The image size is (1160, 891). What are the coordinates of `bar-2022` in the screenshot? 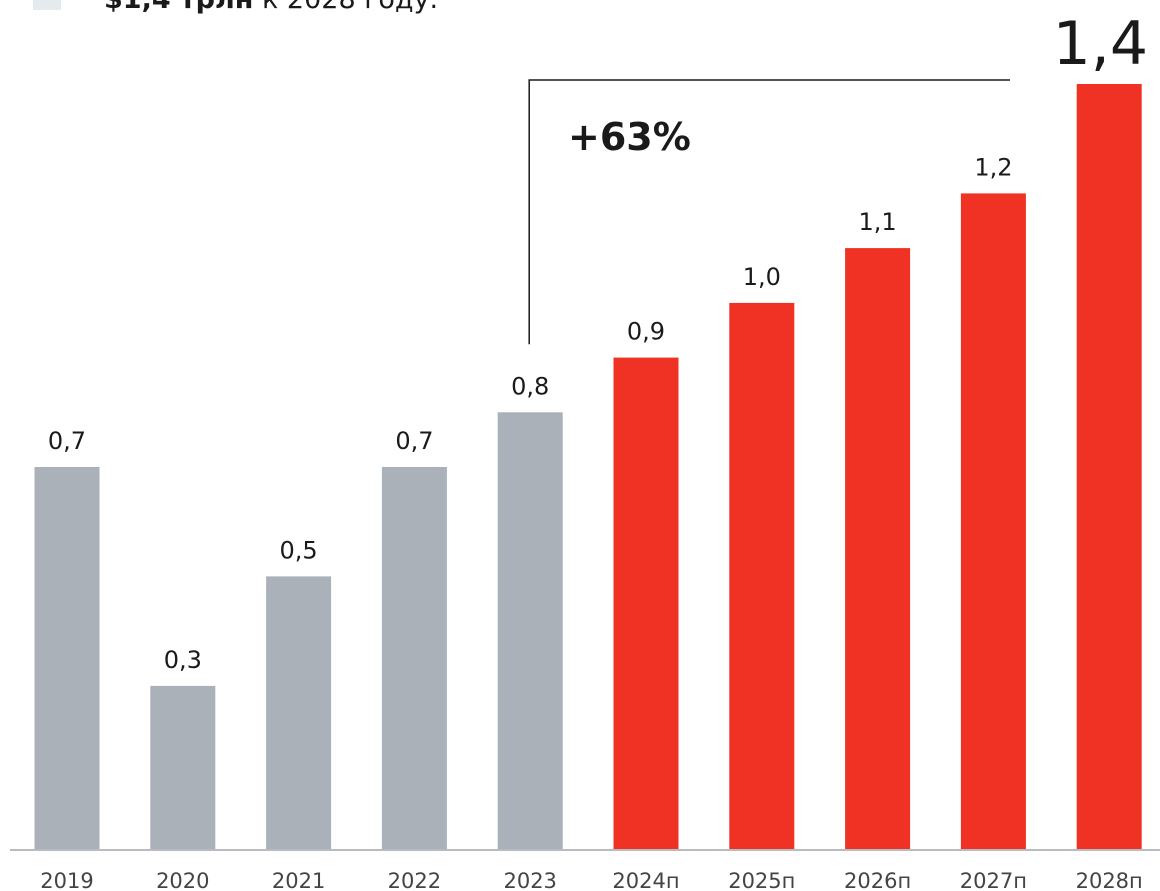 It's located at (414, 658).